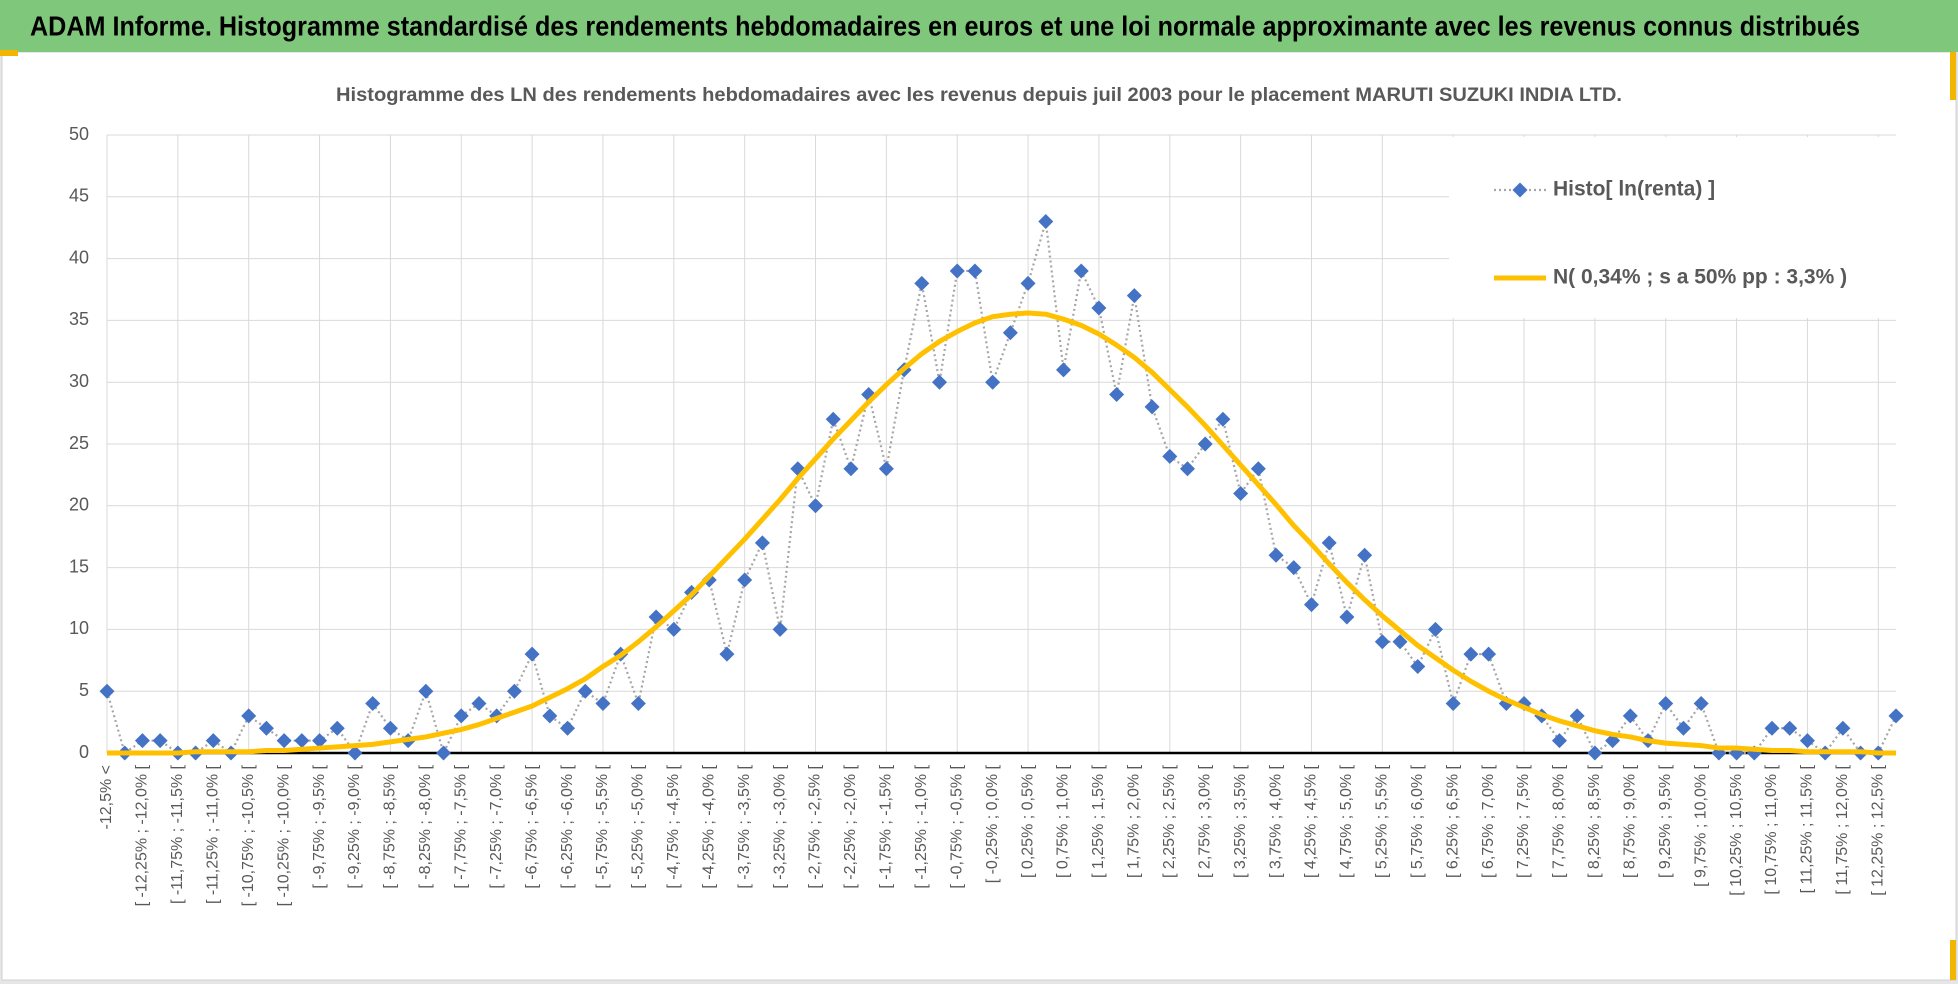  I want to click on y-tick-label: 20, so click(79, 505).